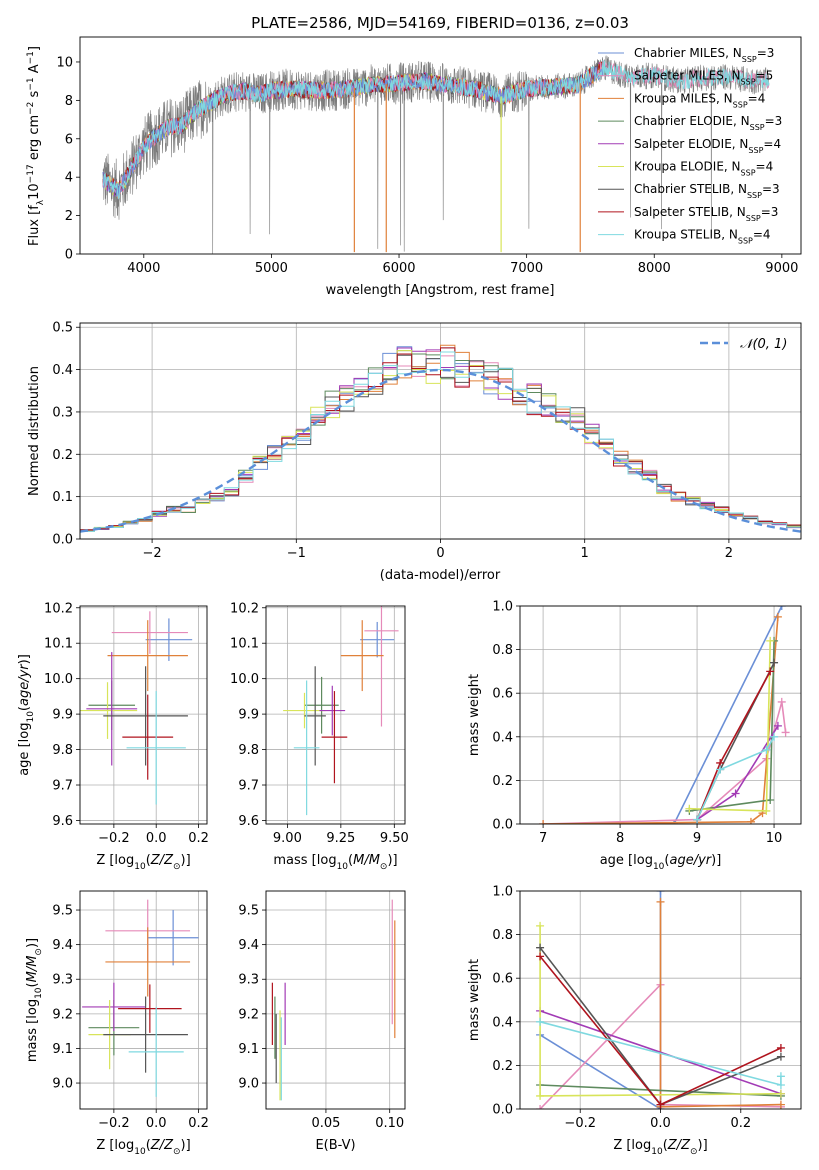 Image resolution: width=819 pixels, height=1170 pixels. Describe the element at coordinates (34, 139) in the screenshot. I see `label-part: erg cm` at that location.